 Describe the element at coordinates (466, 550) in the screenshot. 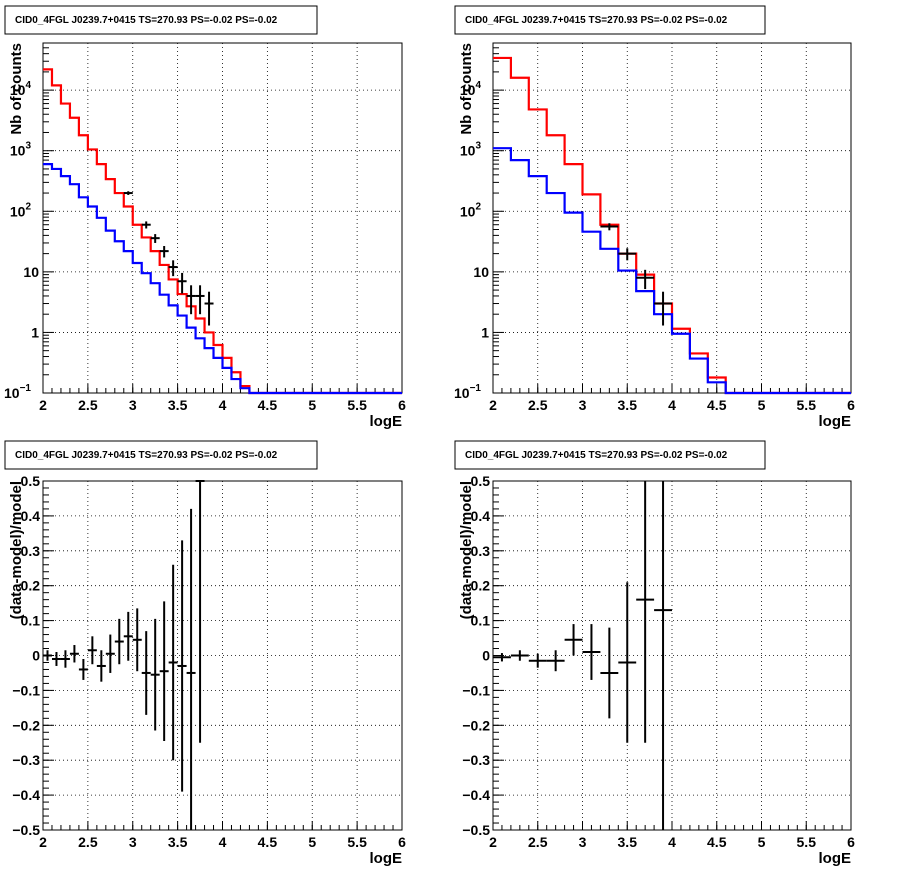

I see `y-axis-title: (data-model)/model` at that location.